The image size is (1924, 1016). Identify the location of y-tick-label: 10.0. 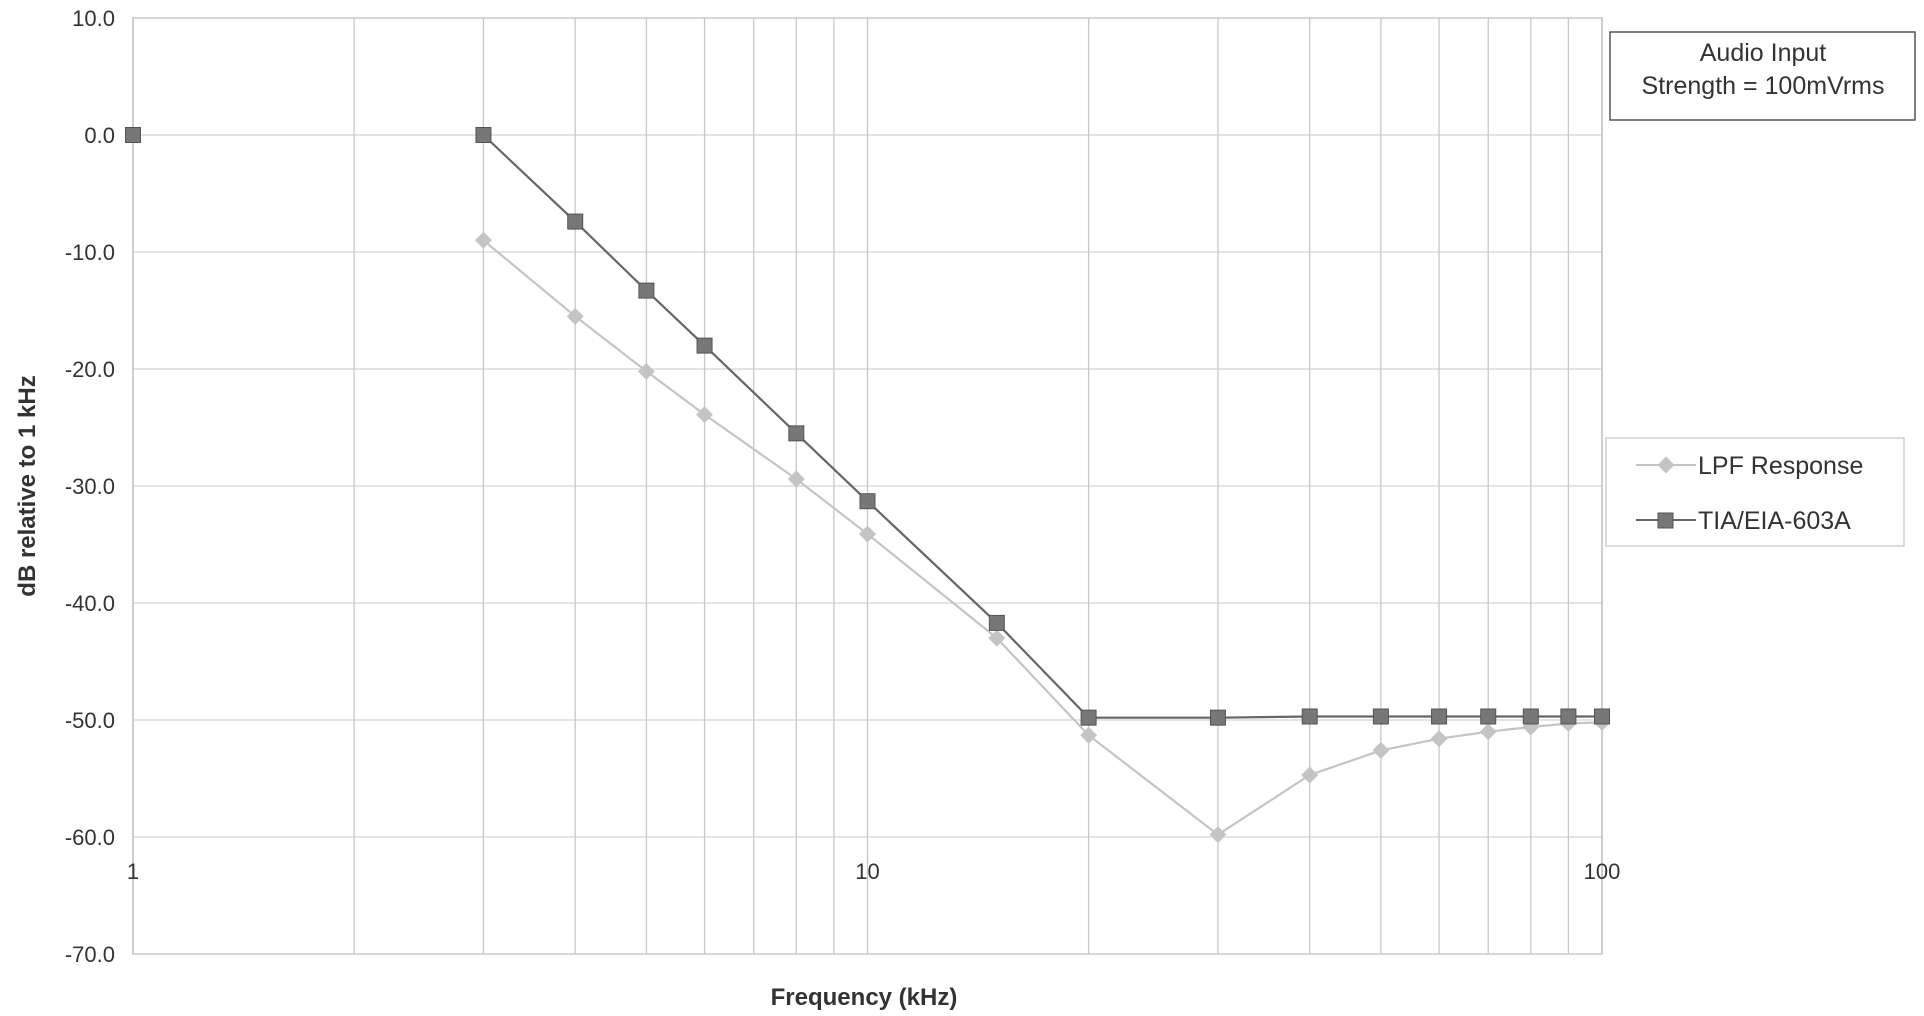
(93, 18).